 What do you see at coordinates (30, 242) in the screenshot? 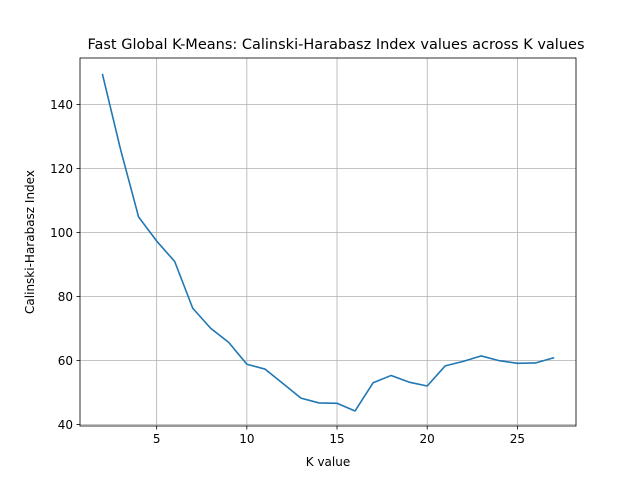
I see `y-axis-label: Calinski-Harabasz Index` at bounding box center [30, 242].